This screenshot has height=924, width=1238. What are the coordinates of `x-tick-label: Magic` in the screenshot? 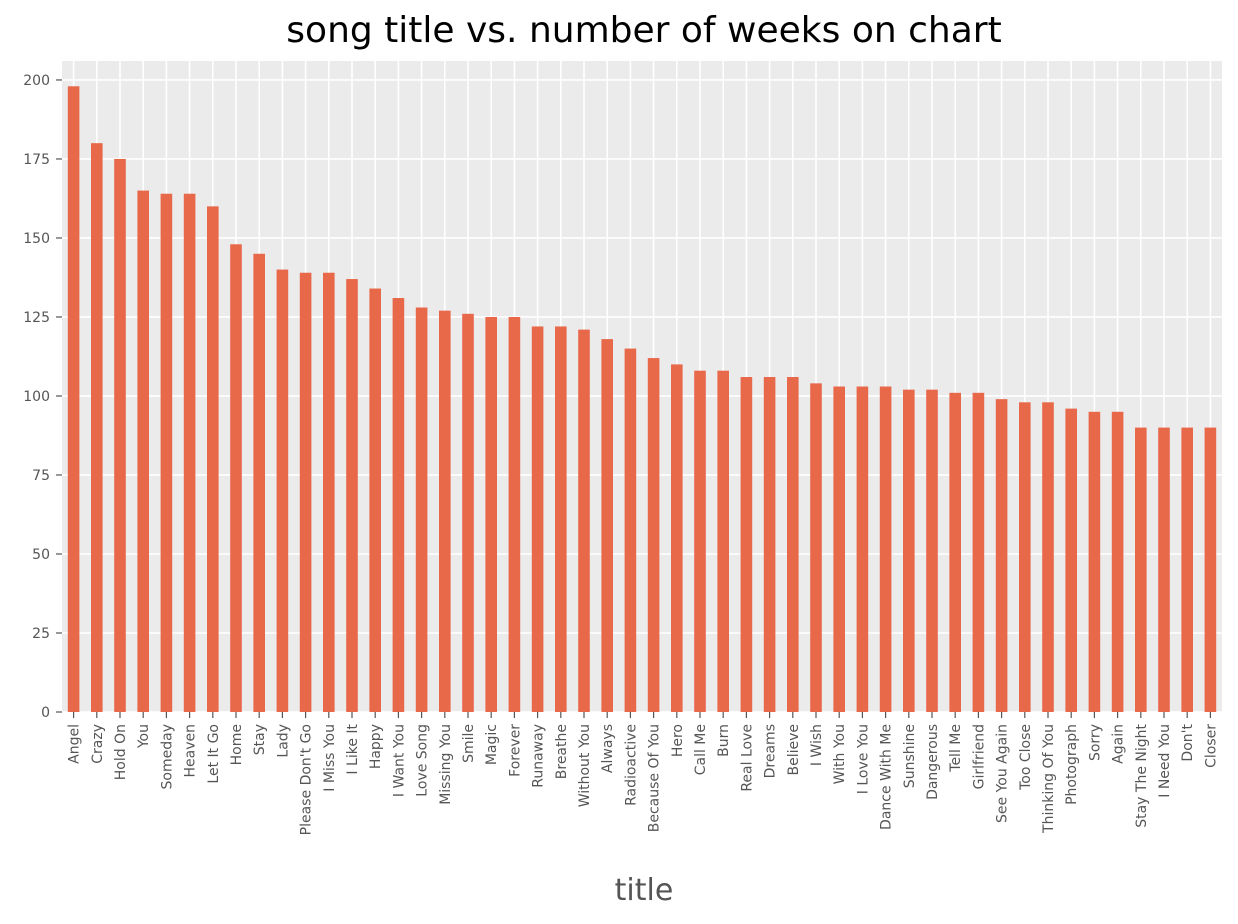 It's located at (492, 744).